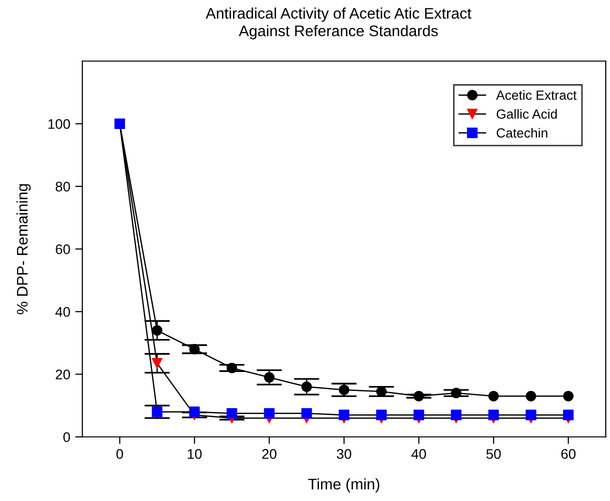  What do you see at coordinates (66, 437) in the screenshot?
I see `y-tick-label: 0` at bounding box center [66, 437].